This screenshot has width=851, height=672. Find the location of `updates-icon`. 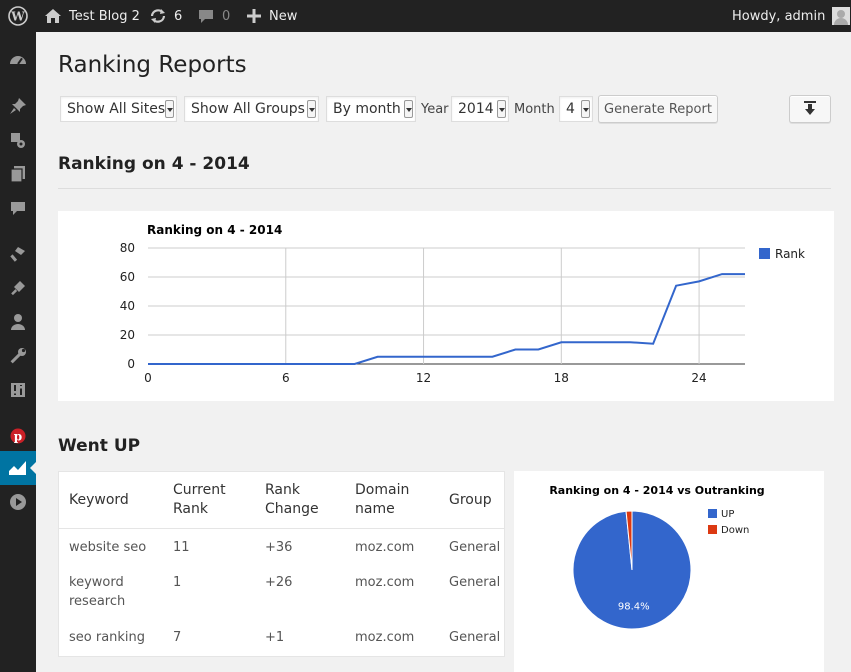

updates-icon is located at coordinates (158, 16).